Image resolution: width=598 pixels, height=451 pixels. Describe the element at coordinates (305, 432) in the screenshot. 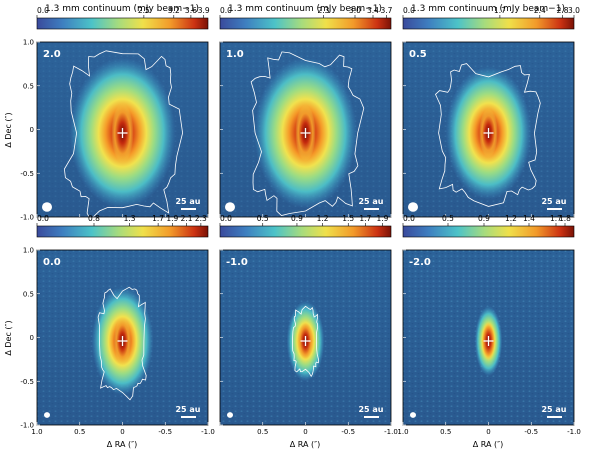

I see `xtick-label-4-1: 0` at that location.